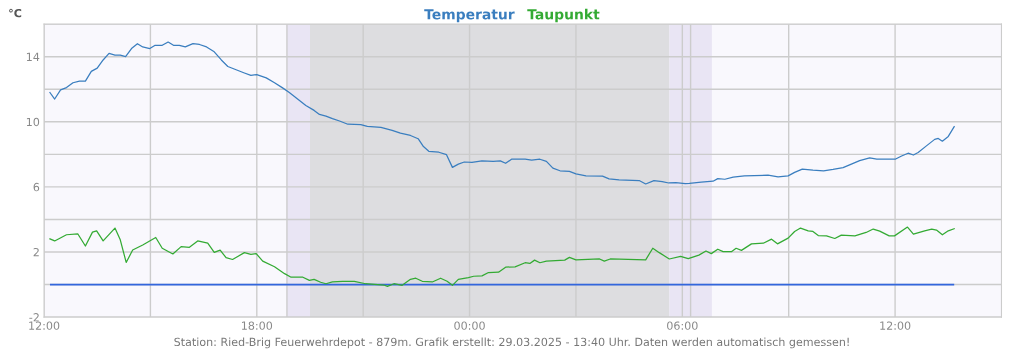  I want to click on y-axis-title: °C, so click(15, 13).